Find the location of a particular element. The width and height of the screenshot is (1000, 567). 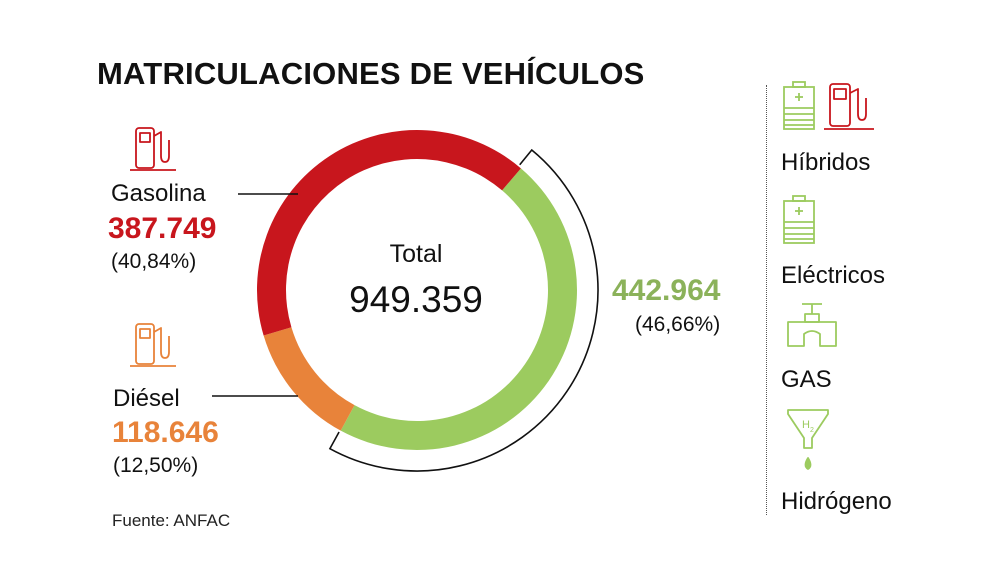

diesel-value: 118.646 is located at coordinates (165, 432).